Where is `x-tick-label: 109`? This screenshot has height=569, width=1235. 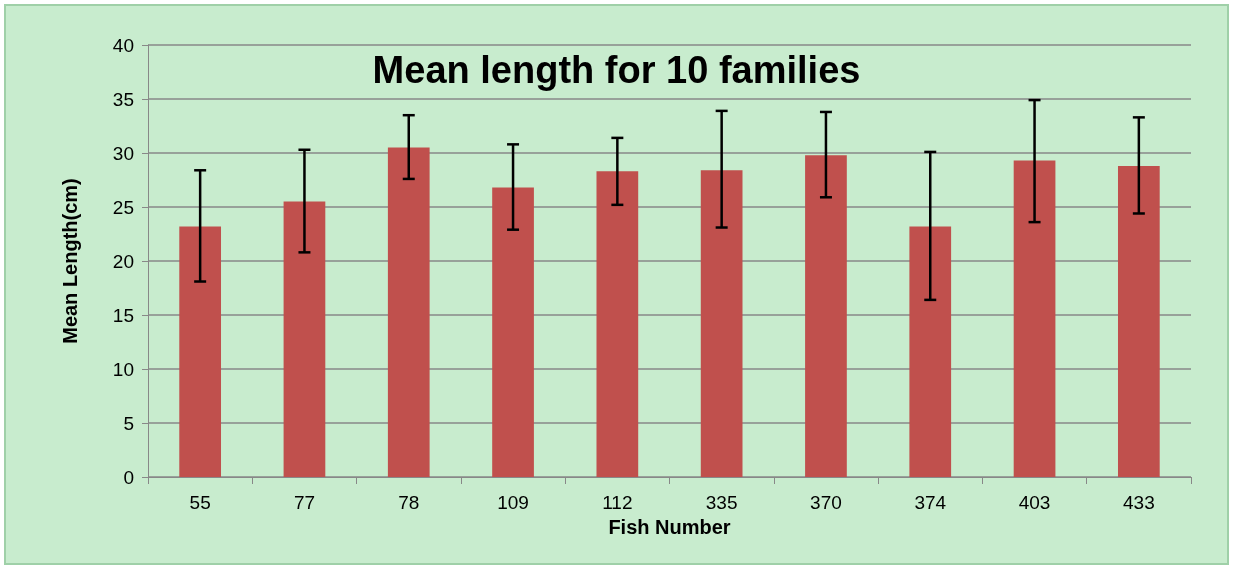 x-tick-label: 109 is located at coordinates (513, 502).